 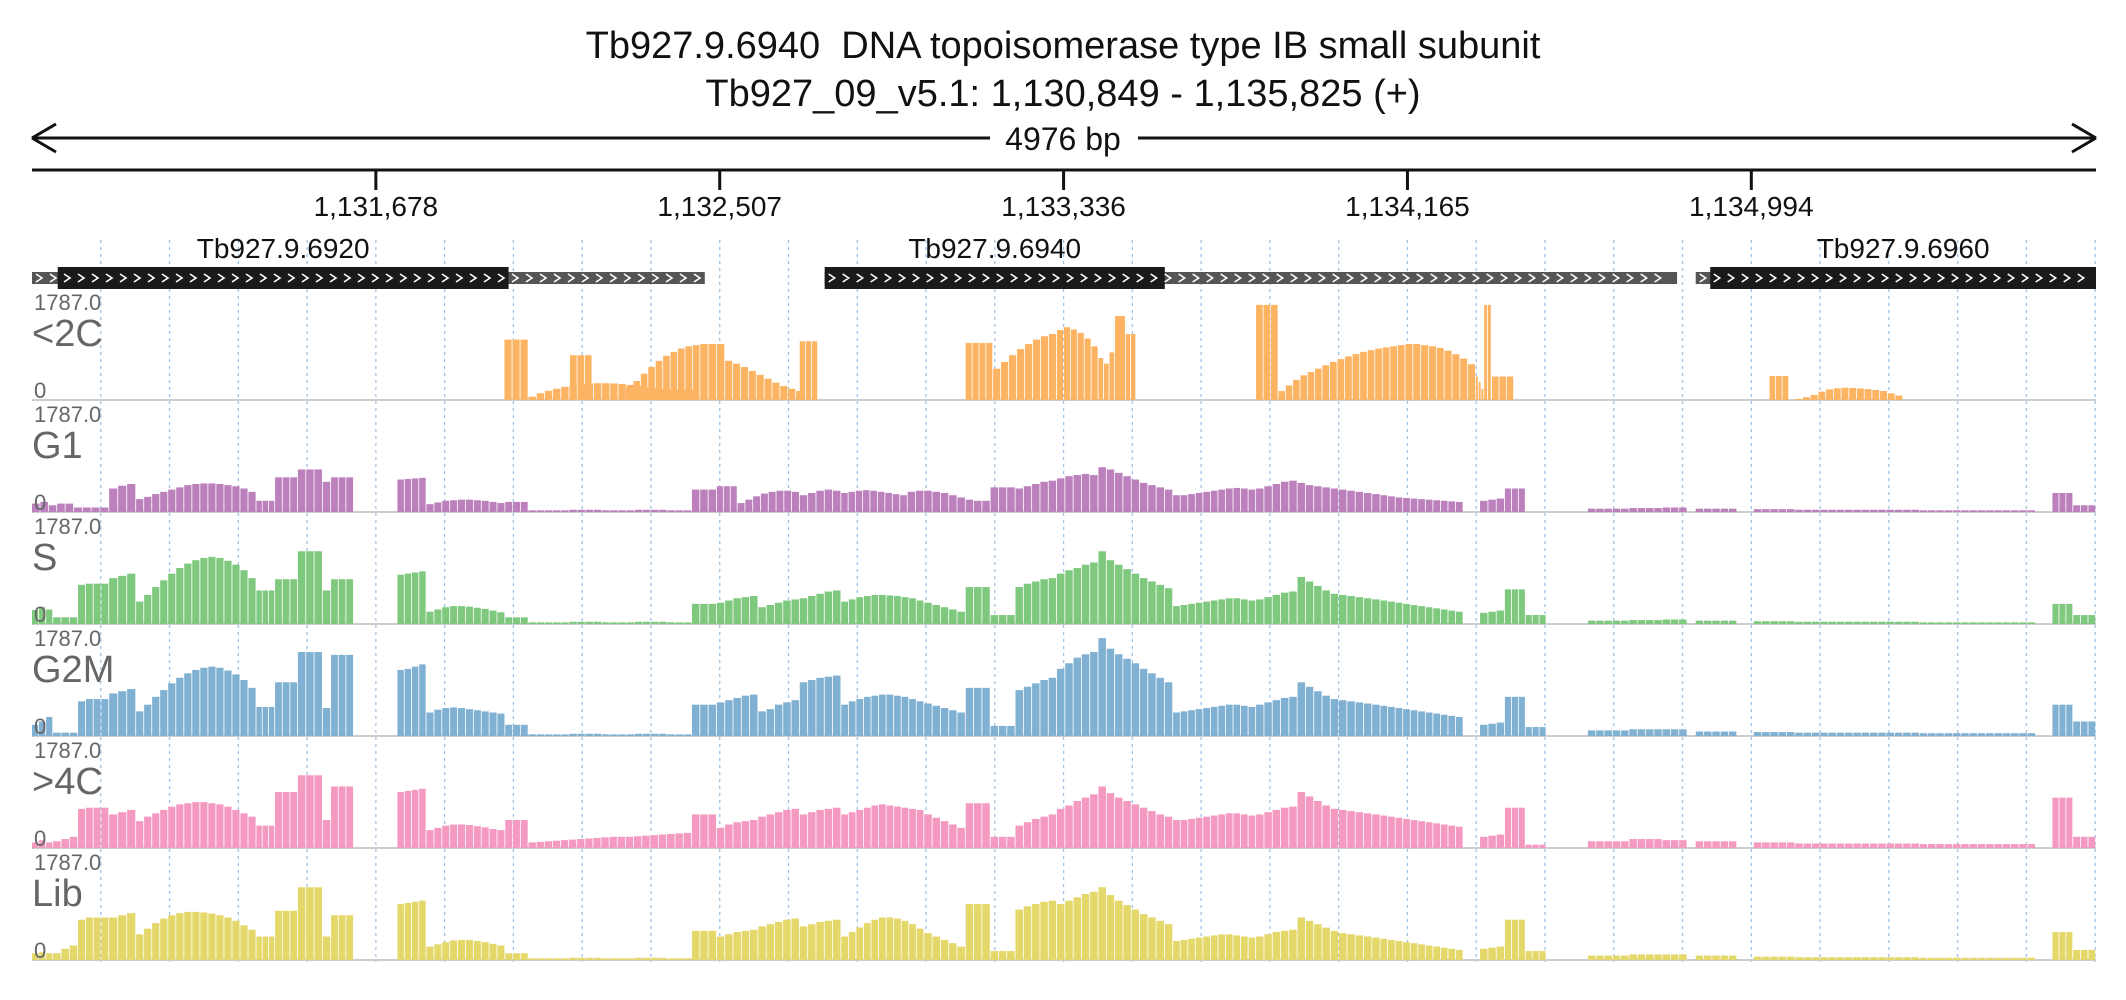 What do you see at coordinates (40, 614) in the screenshot?
I see `ymin-label: 0` at bounding box center [40, 614].